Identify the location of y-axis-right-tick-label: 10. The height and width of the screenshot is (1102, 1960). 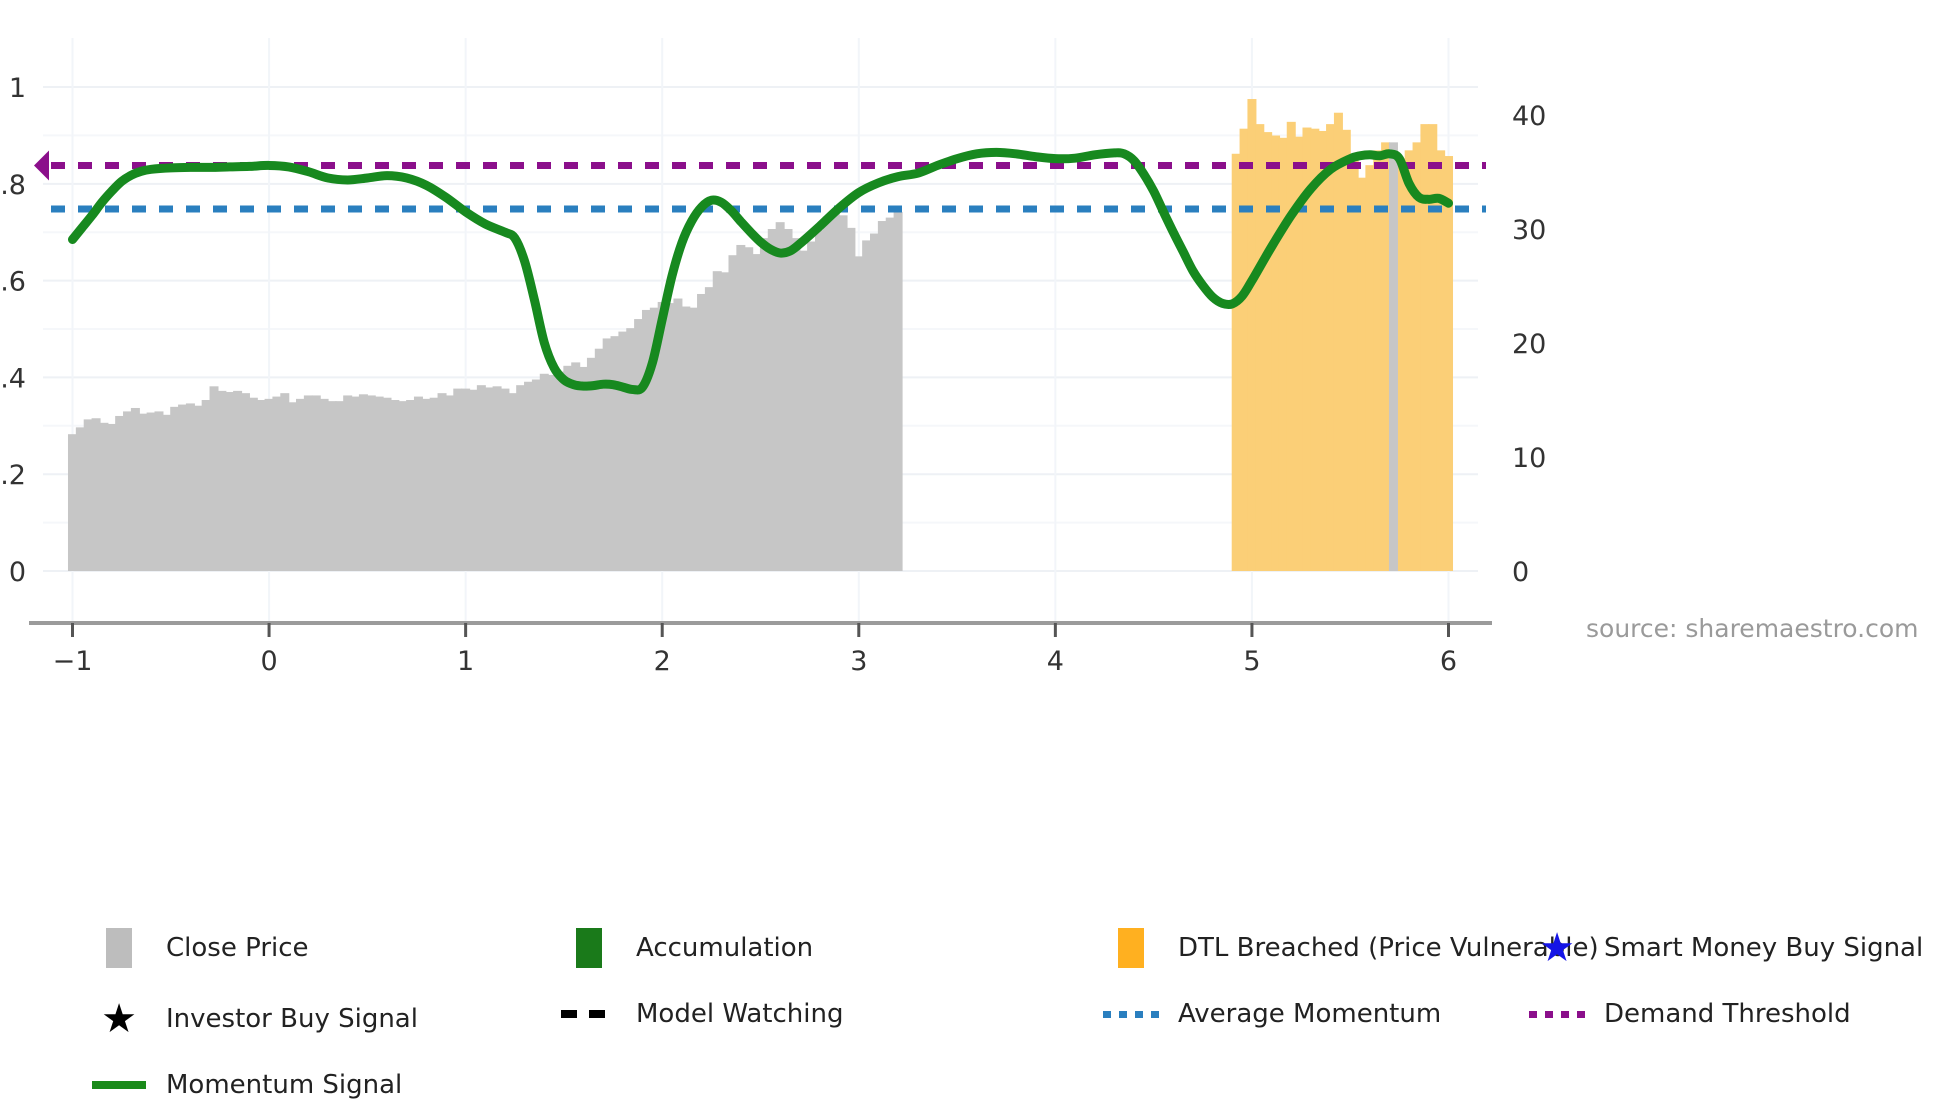
(1529, 458).